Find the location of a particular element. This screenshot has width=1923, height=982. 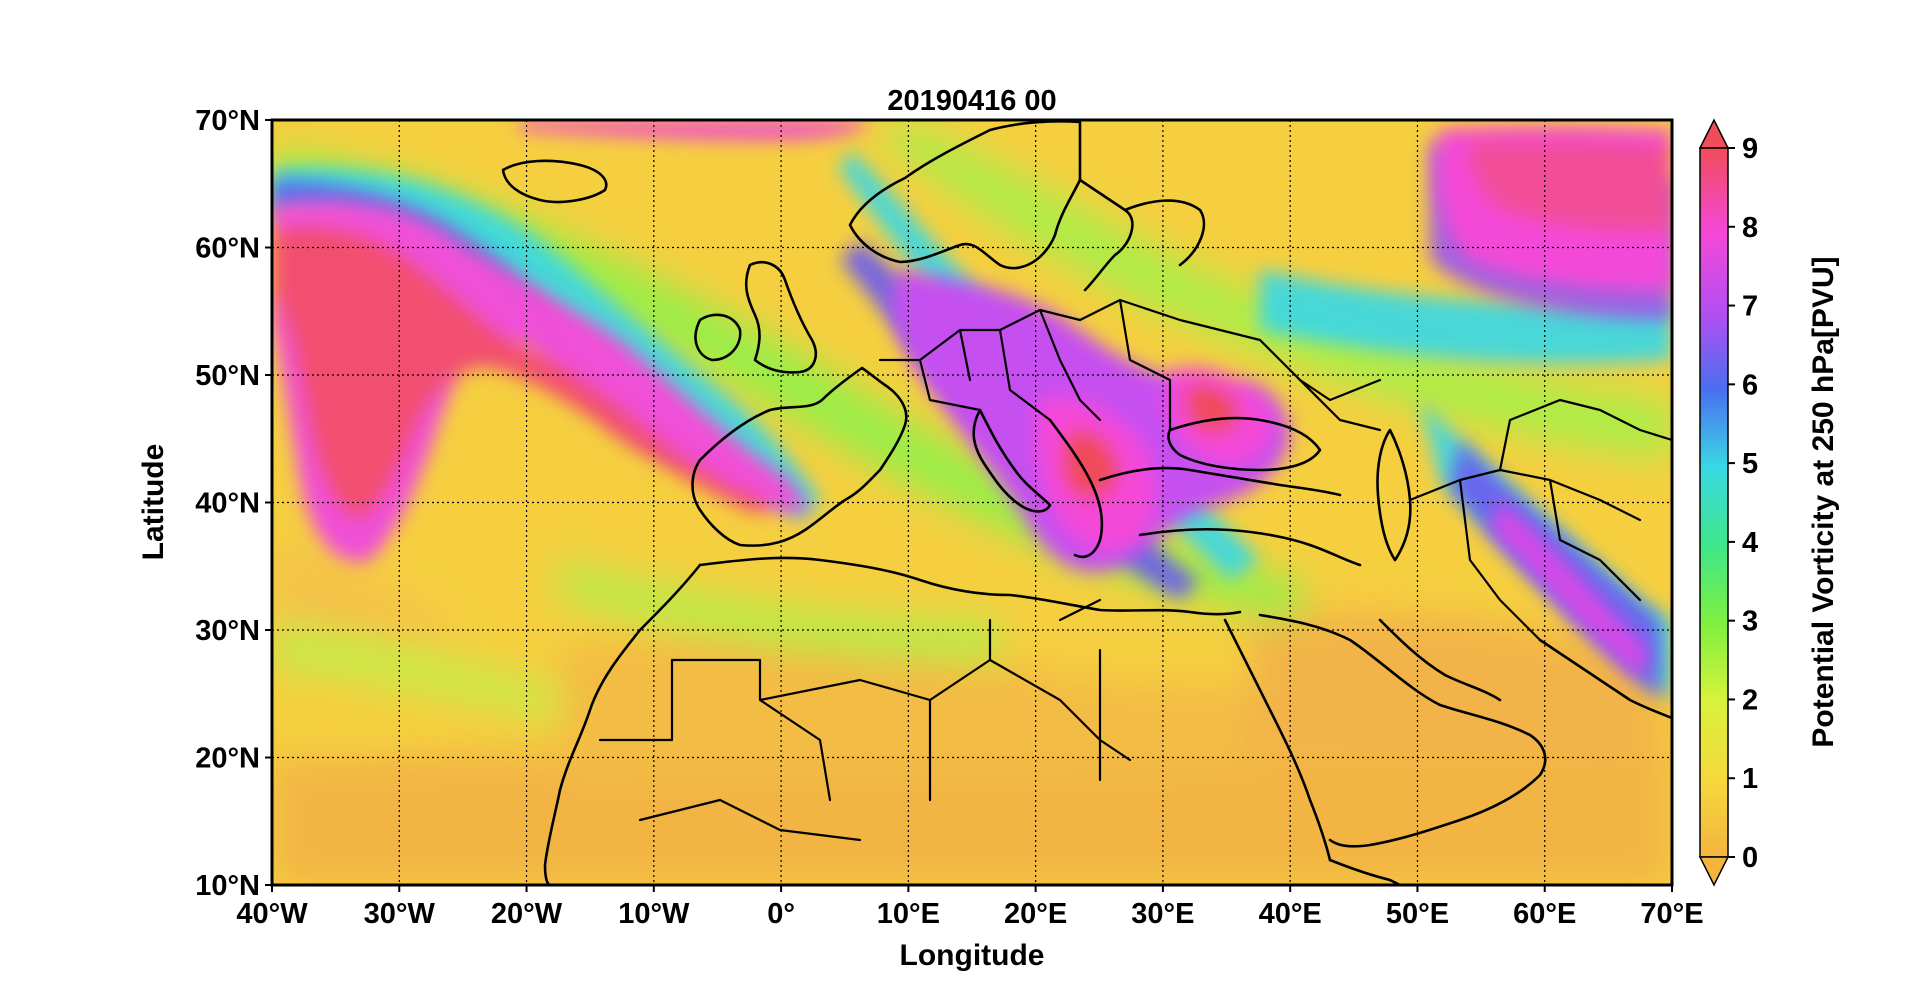

northwest-africa-coast is located at coordinates (622, 724).